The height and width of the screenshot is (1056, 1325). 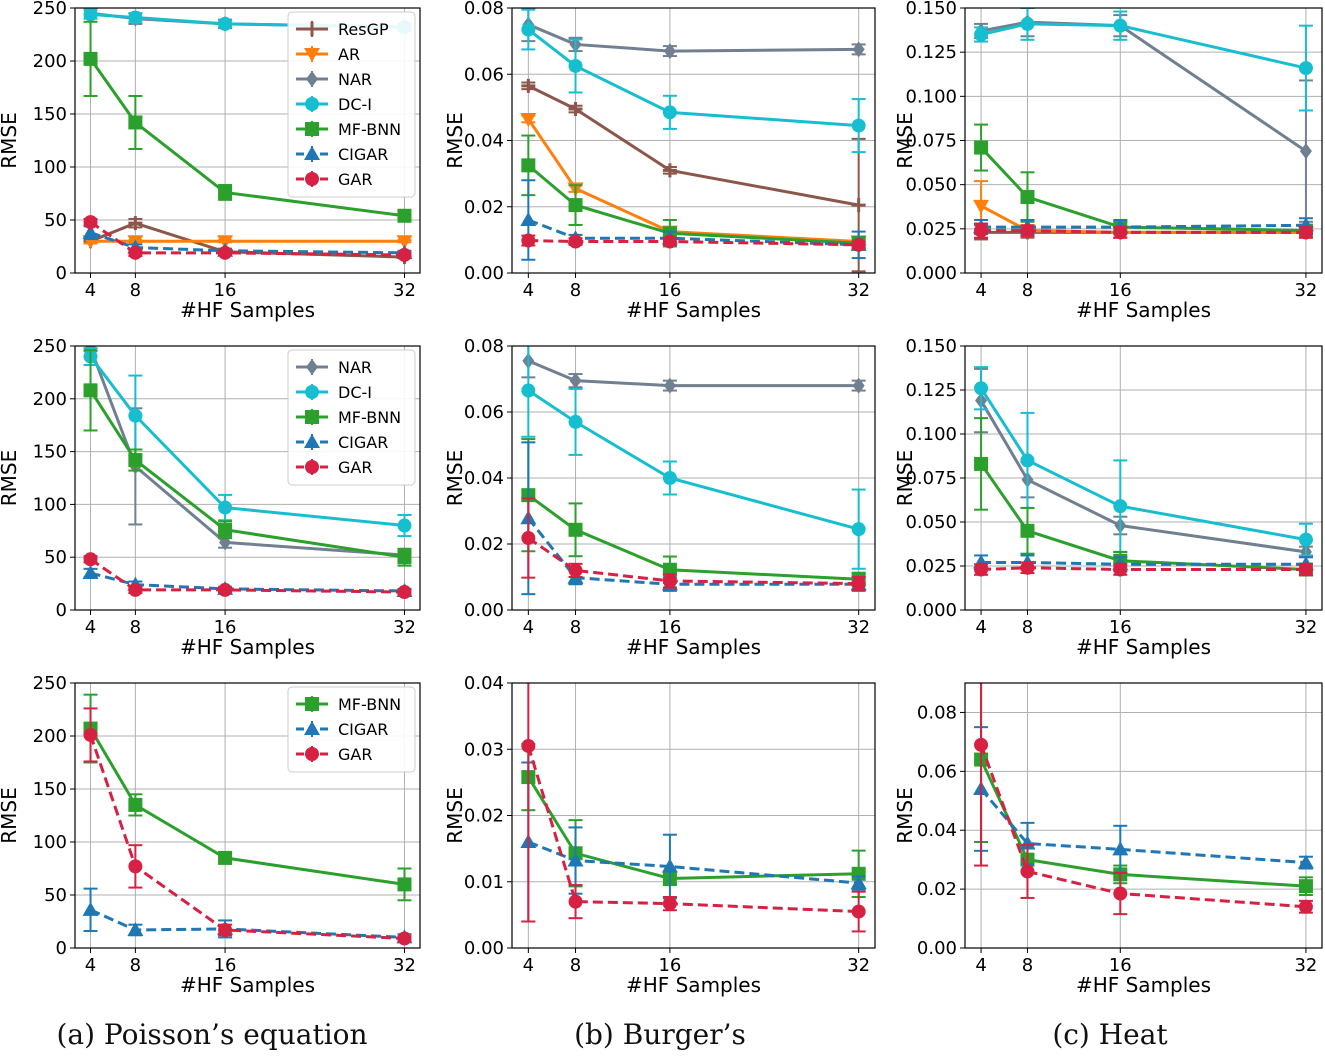 I want to click on y-tick-label: 100, so click(x=50, y=842).